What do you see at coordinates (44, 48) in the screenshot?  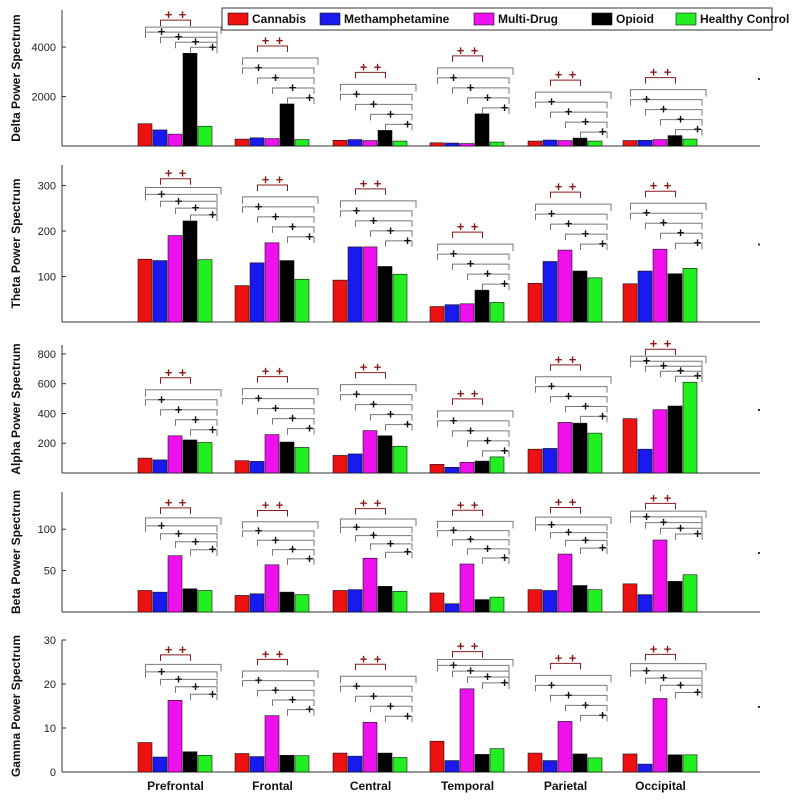 I see `y-tick-label: 4000` at bounding box center [44, 48].